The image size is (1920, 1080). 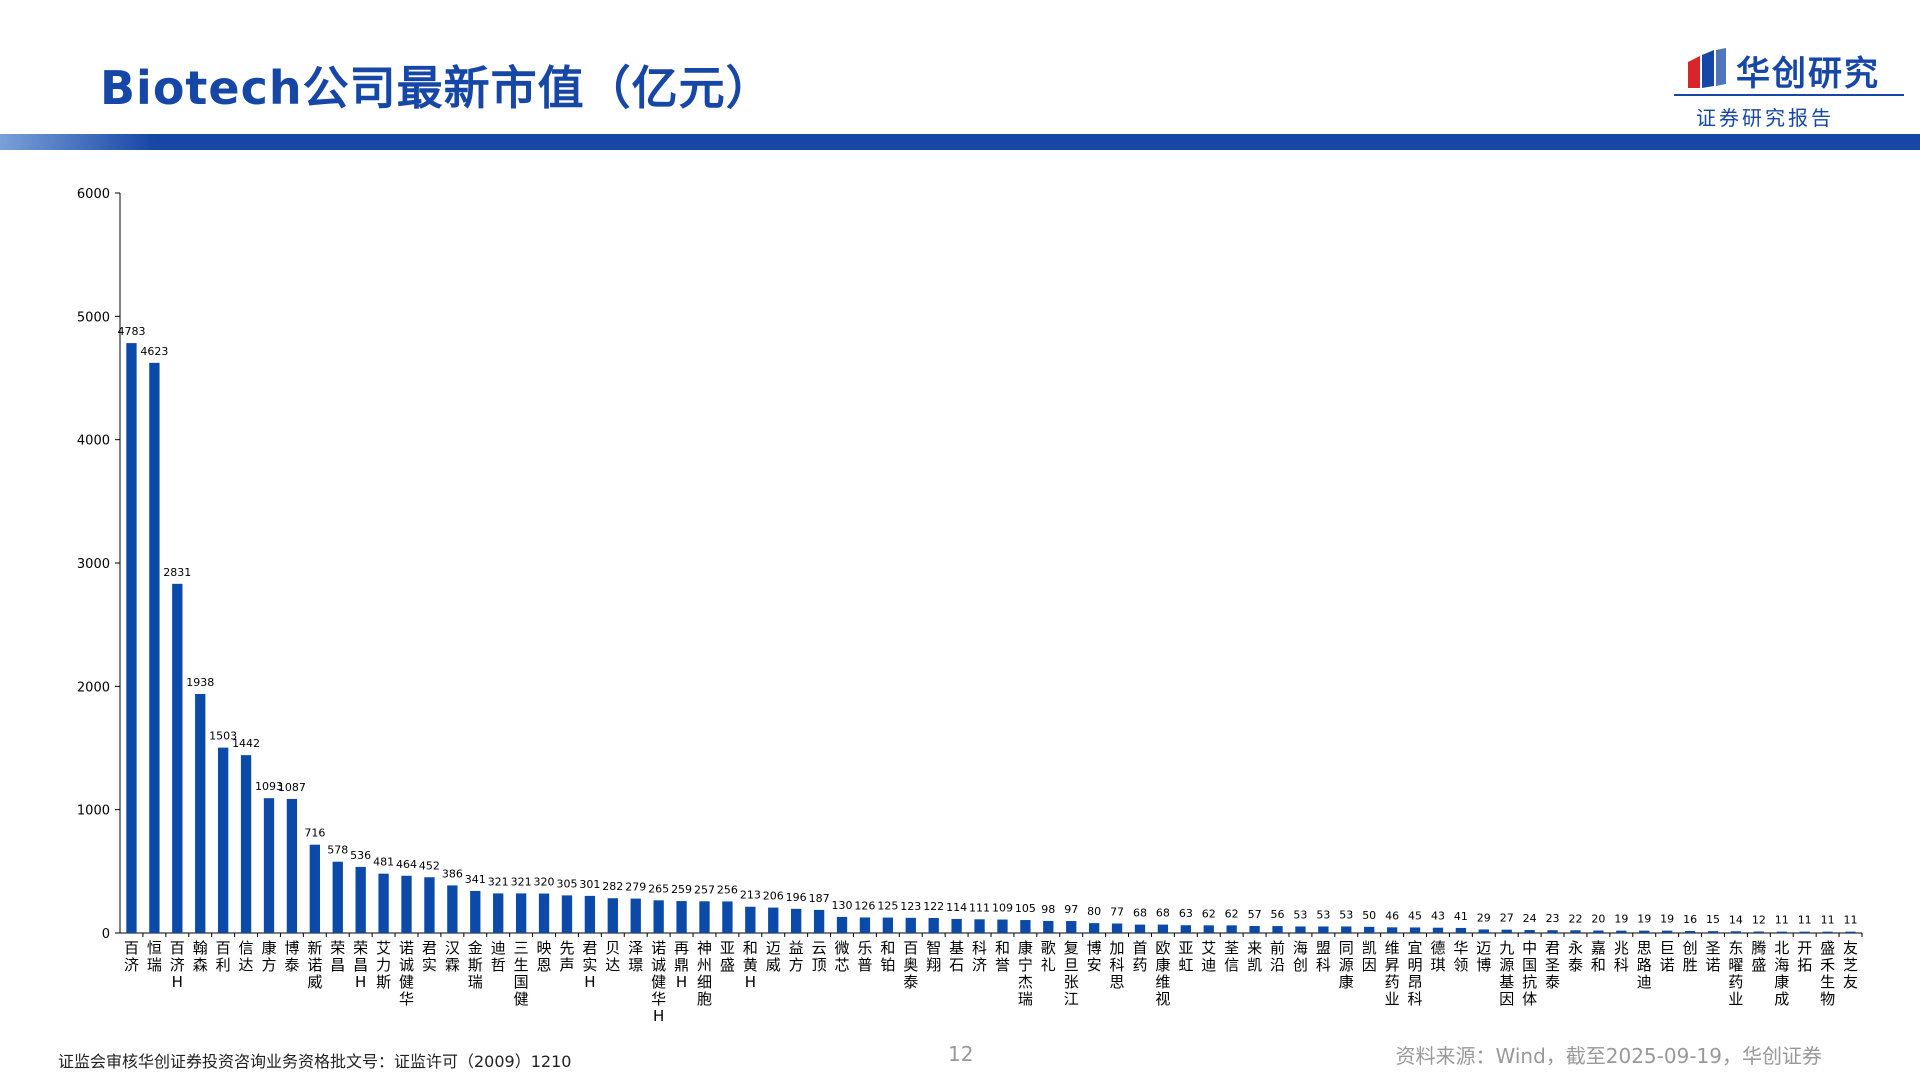 I want to click on x-tick-label: 亚虹, so click(x=1185, y=956).